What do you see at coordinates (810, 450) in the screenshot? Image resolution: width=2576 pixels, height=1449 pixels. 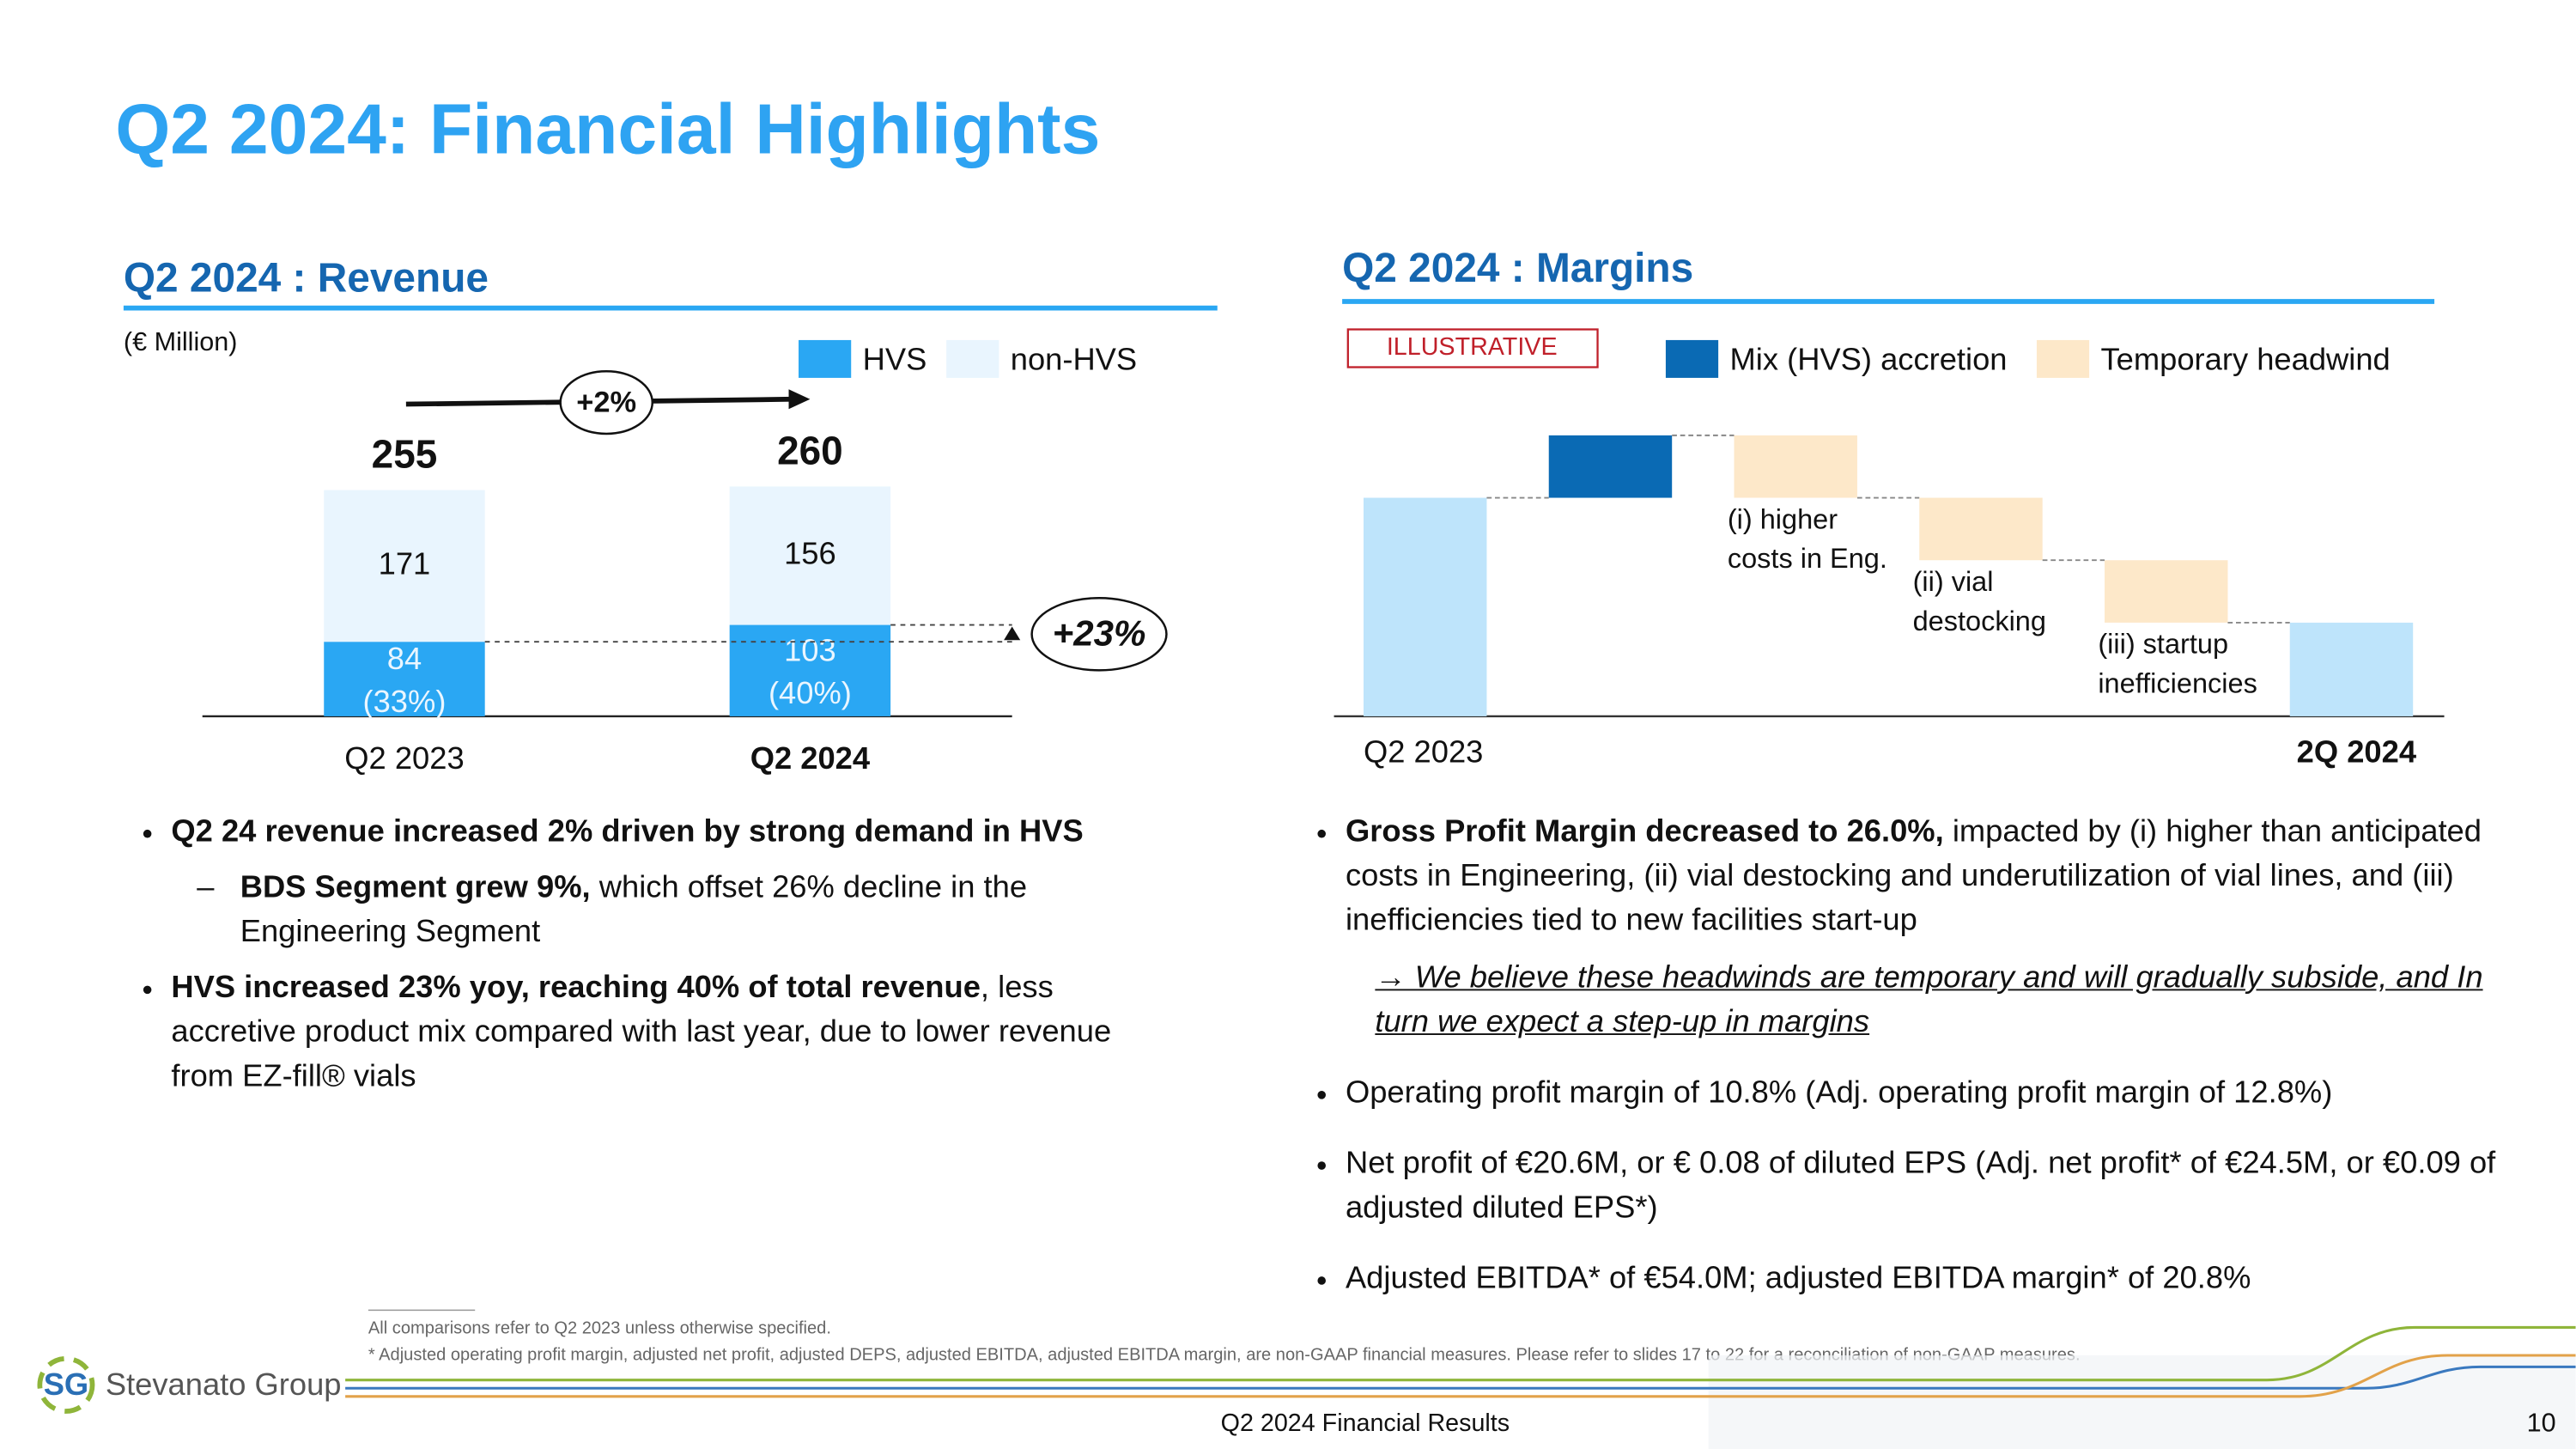 I see `total-label: 260` at bounding box center [810, 450].